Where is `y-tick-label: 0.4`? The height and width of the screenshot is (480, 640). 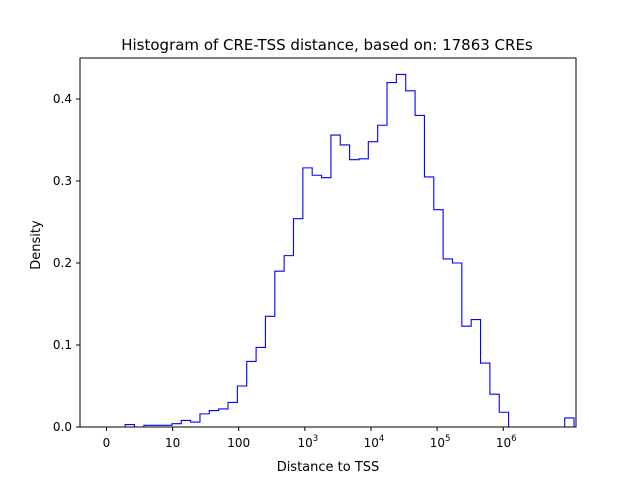
y-tick-label: 0.4 is located at coordinates (62, 99).